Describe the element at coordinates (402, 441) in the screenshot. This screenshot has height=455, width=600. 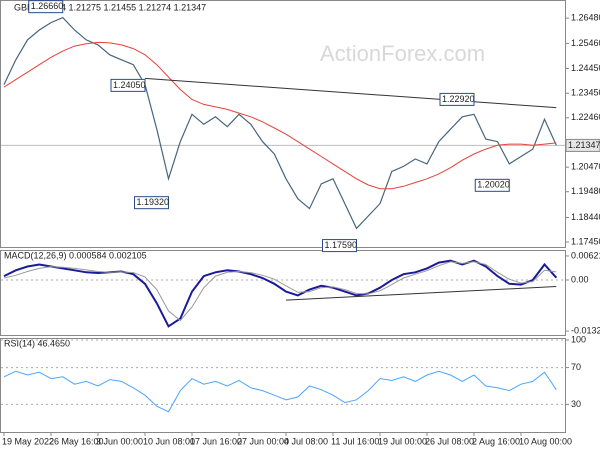
I see `x-tick-label: 19 Jul 00:00` at that location.